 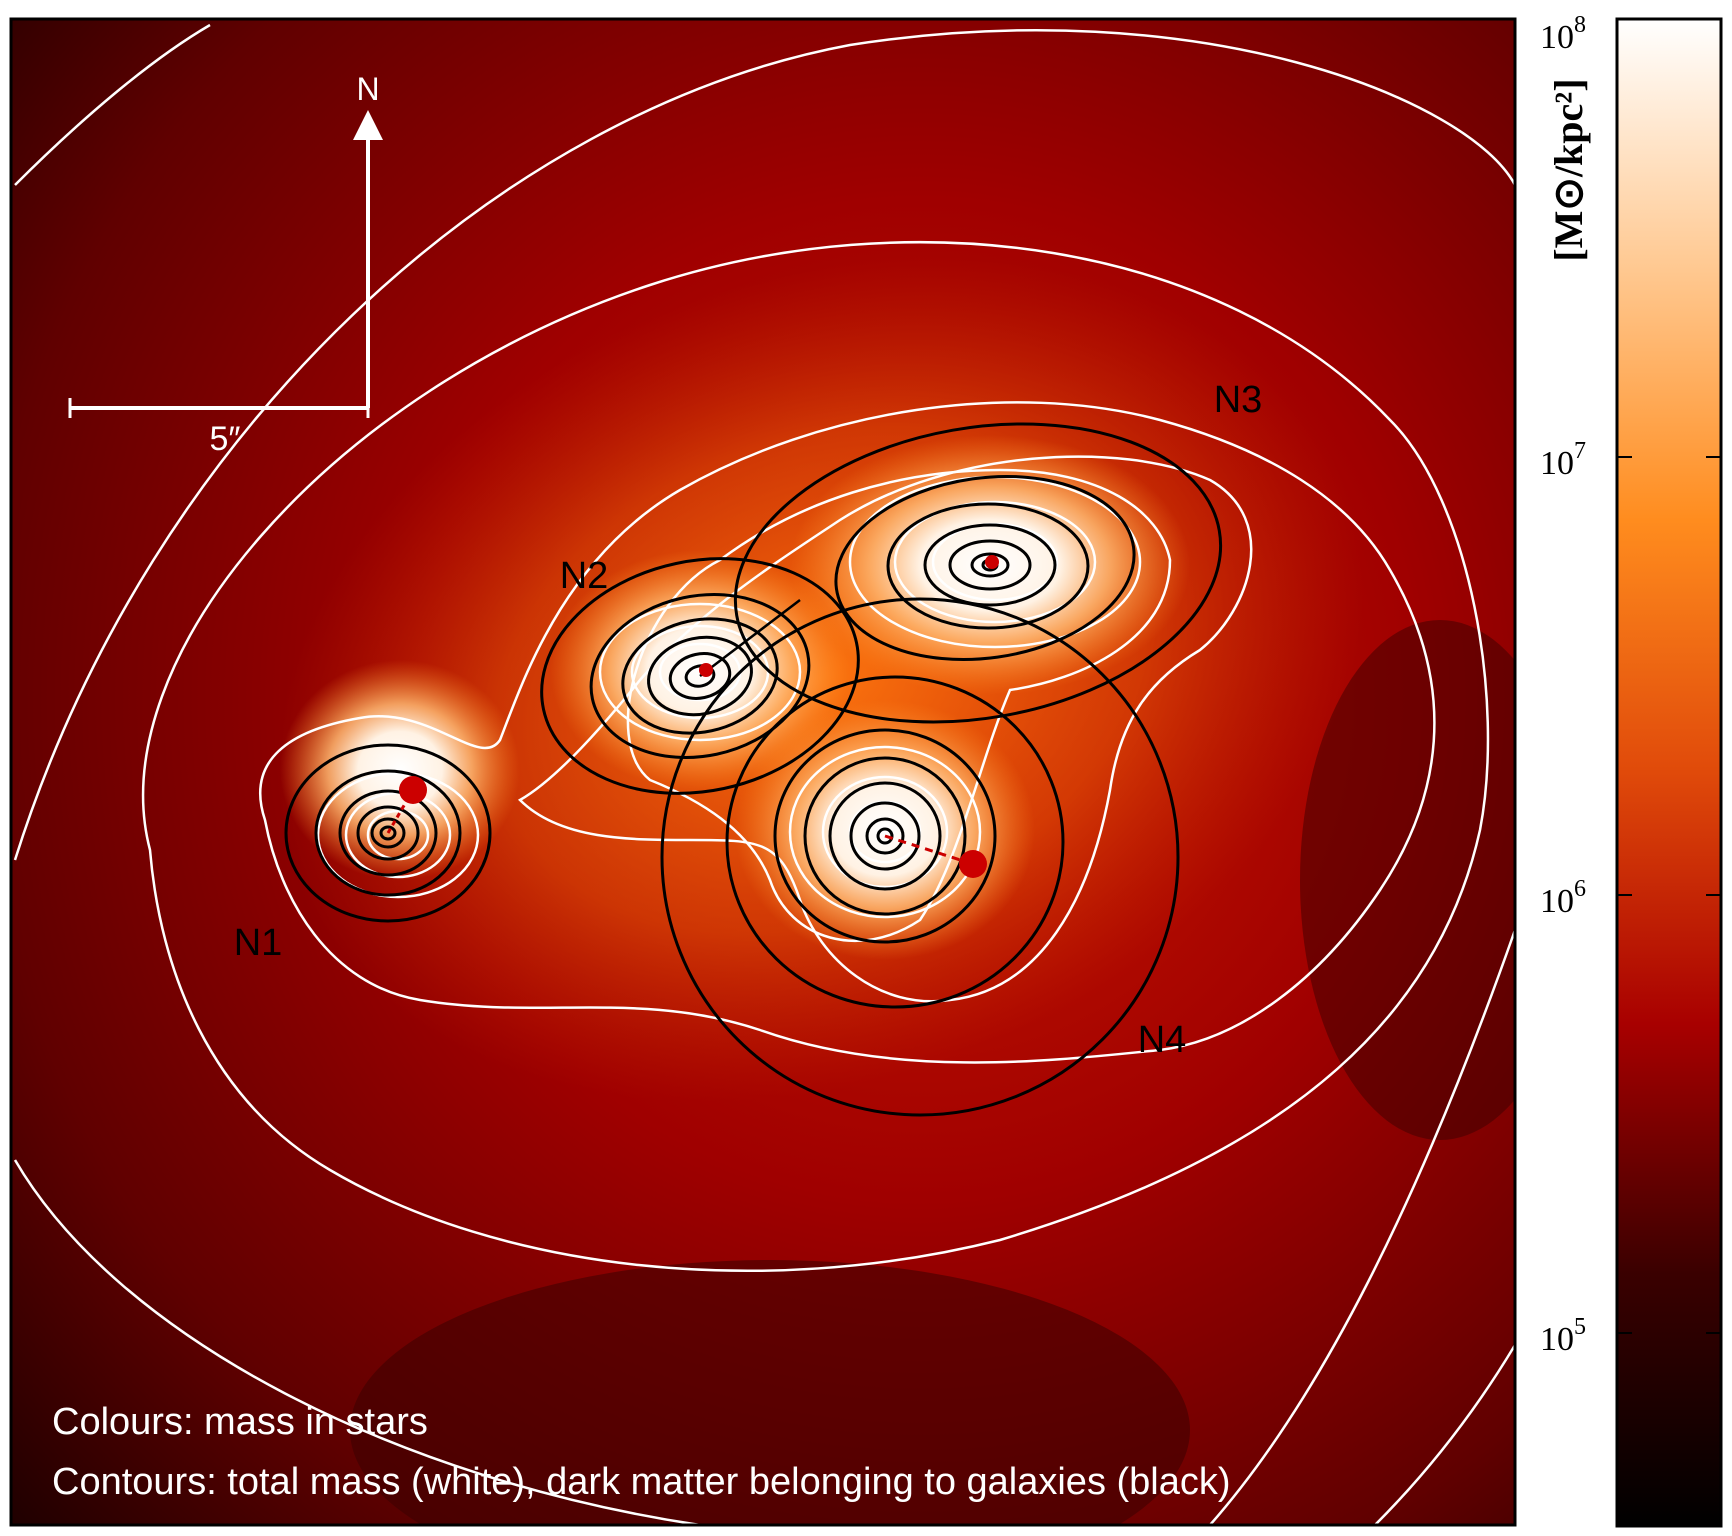 What do you see at coordinates (1669, 676) in the screenshot?
I see `colorbar-ticks` at bounding box center [1669, 676].